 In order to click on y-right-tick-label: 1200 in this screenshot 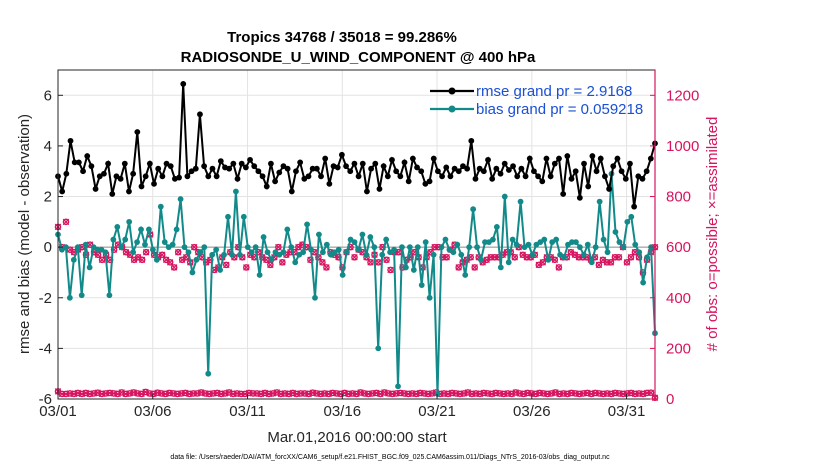, I will do `click(682, 95)`.